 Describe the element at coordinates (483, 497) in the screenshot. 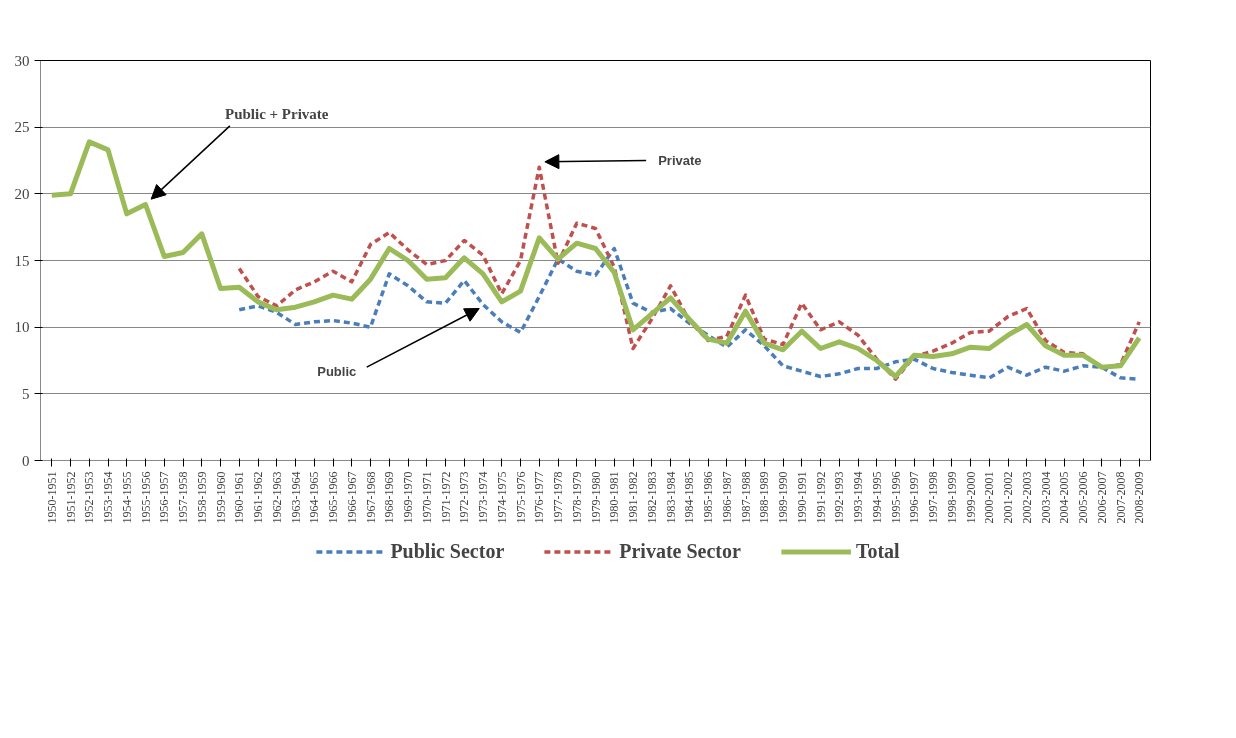

I see `x-tick-label: 1973-1974` at that location.